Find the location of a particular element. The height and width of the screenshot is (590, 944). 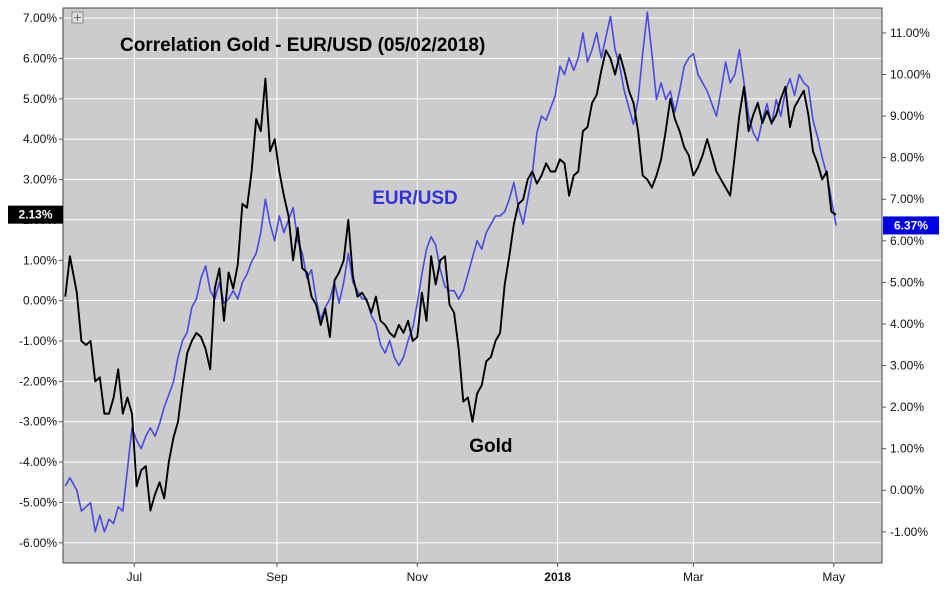

left-tick-label: -1.00% is located at coordinates (38, 341).